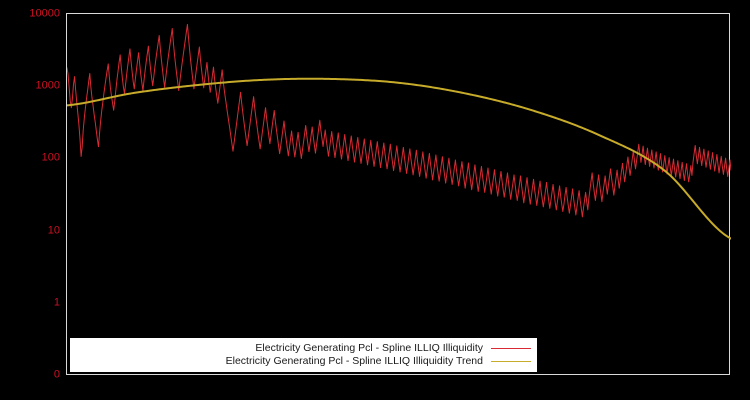  I want to click on legend-color-swatch-trend, so click(511, 361).